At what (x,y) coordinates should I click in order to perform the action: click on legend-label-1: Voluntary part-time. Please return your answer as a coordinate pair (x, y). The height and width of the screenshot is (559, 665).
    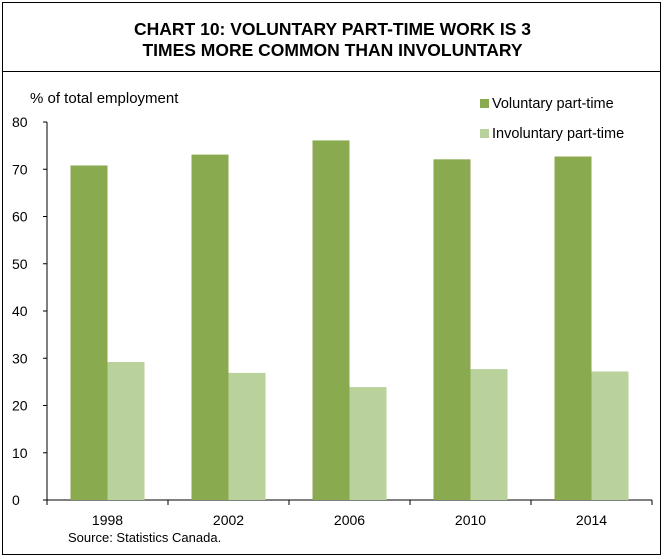
    Looking at the image, I should click on (553, 104).